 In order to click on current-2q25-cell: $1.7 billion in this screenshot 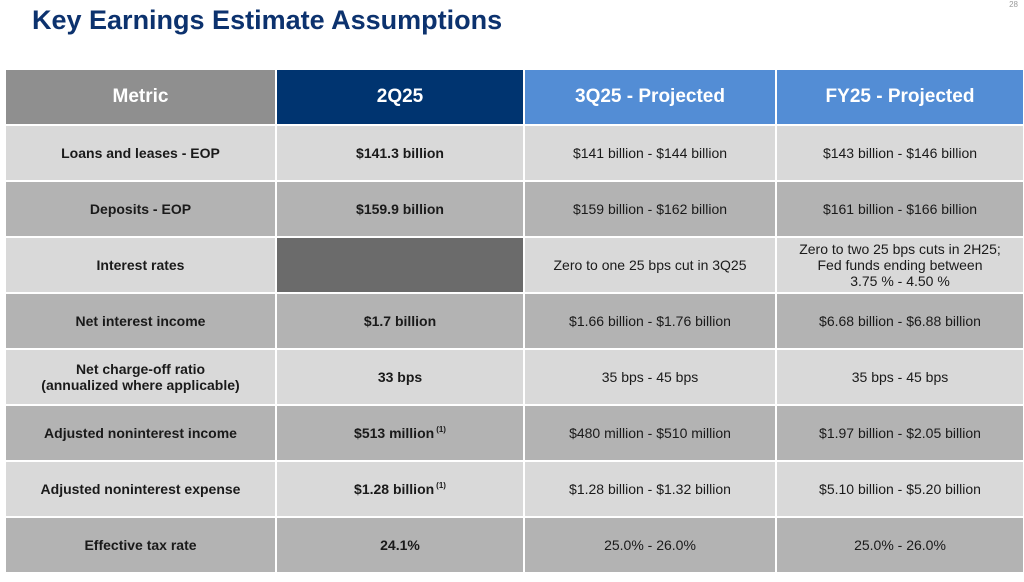, I will do `click(400, 321)`.